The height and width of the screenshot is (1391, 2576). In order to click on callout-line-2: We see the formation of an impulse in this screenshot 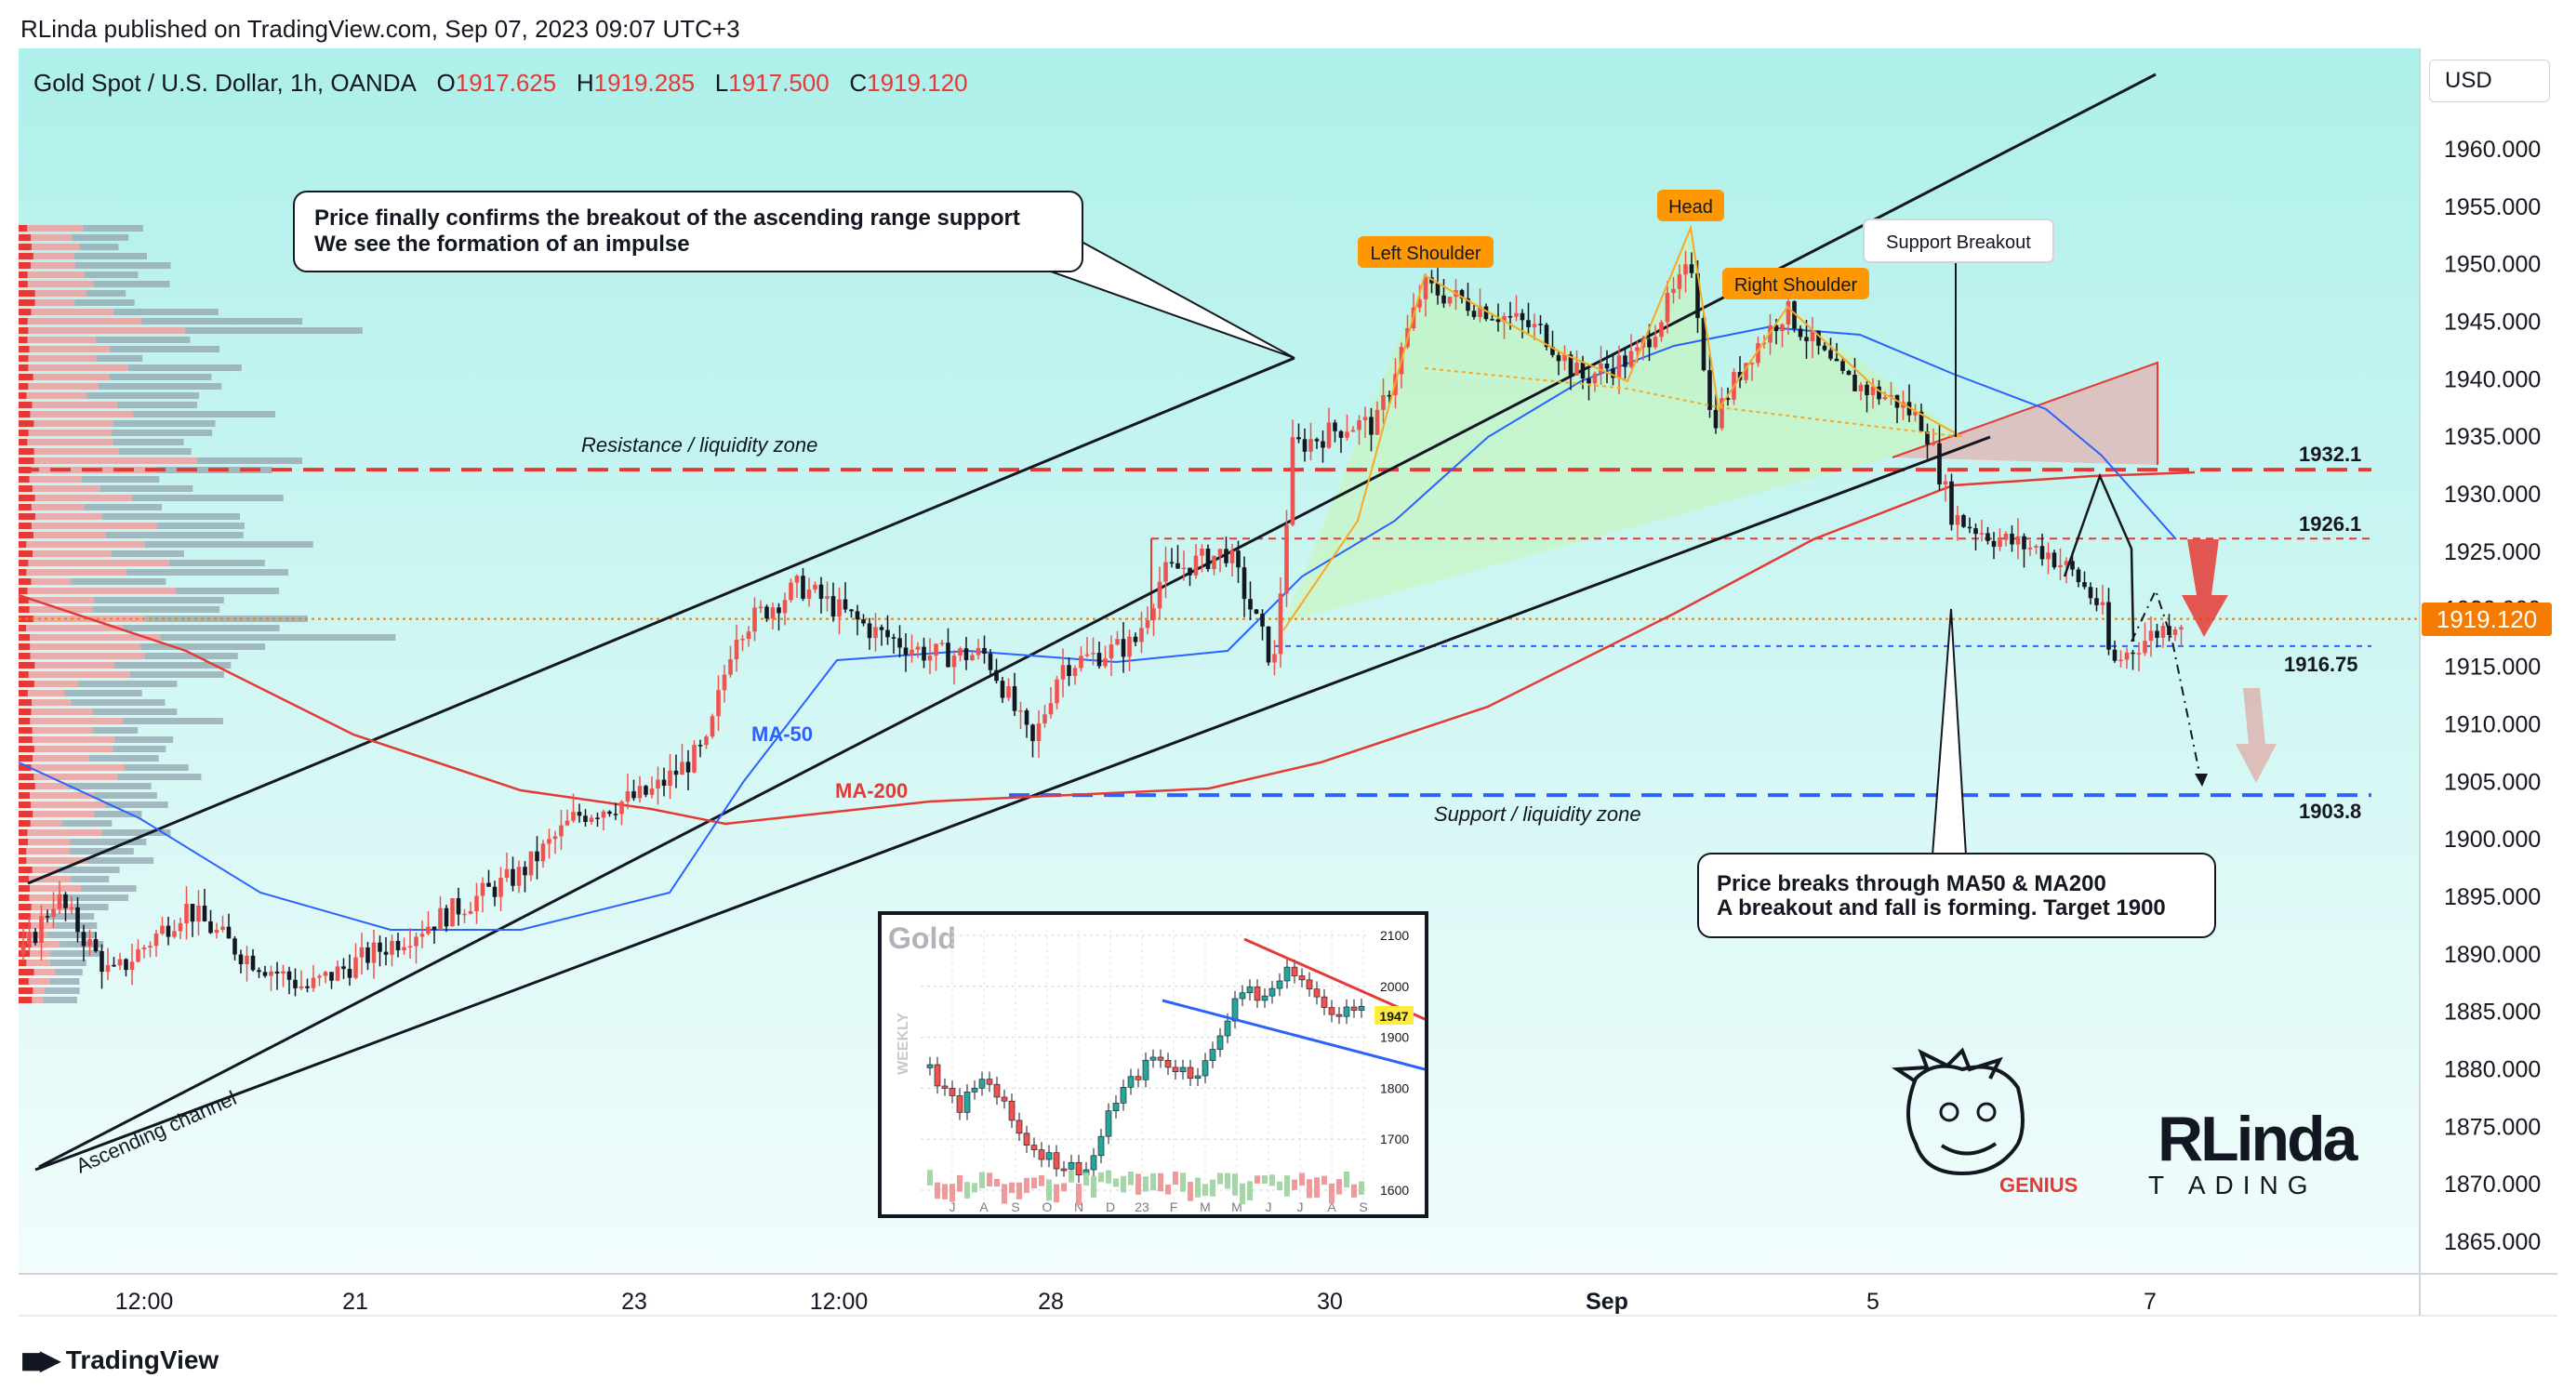, I will do `click(502, 244)`.